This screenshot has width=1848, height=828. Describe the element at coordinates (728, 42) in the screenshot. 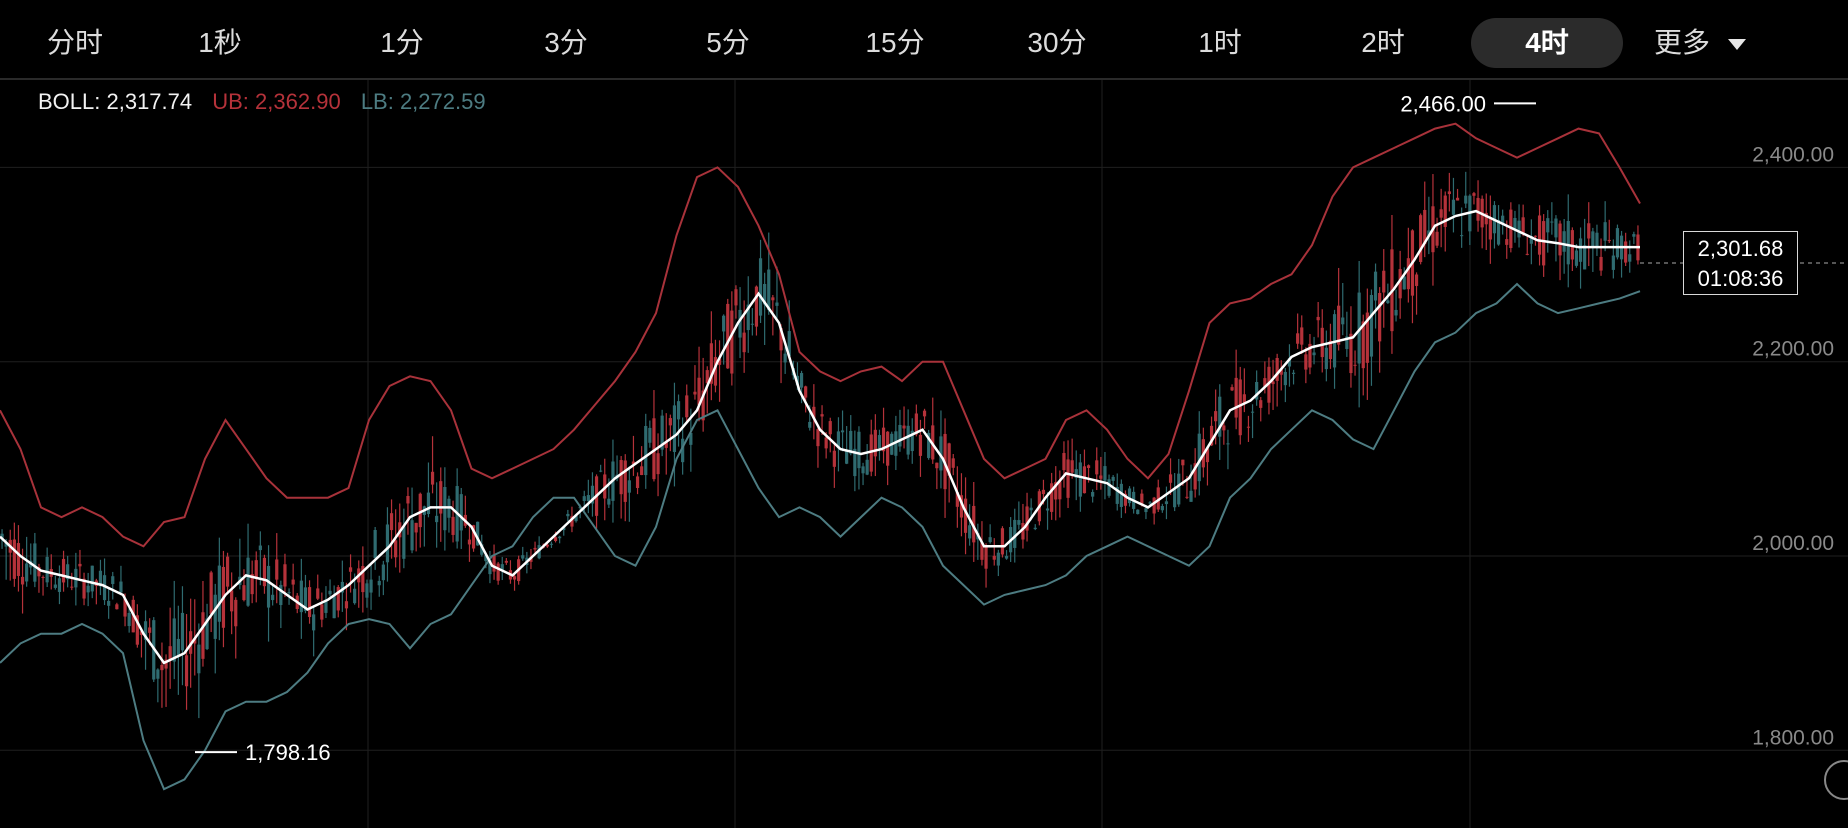

I see `tab-5m: 5分` at that location.